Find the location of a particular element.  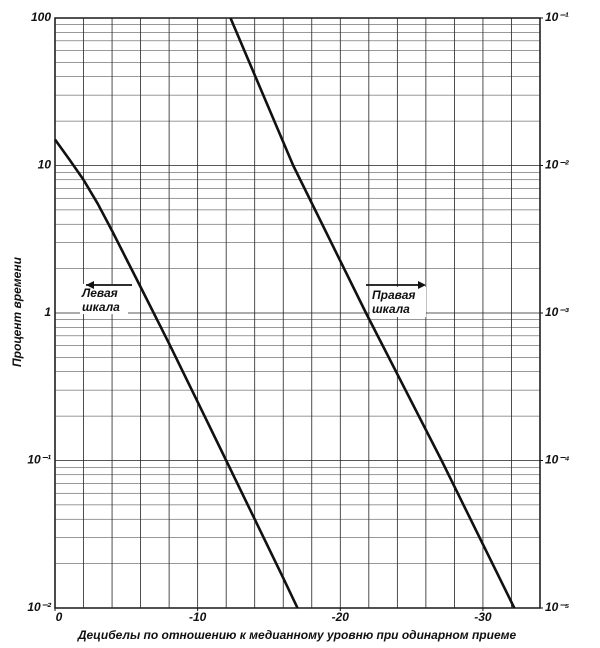

y-axis-label: Процент времени is located at coordinates (17, 311).